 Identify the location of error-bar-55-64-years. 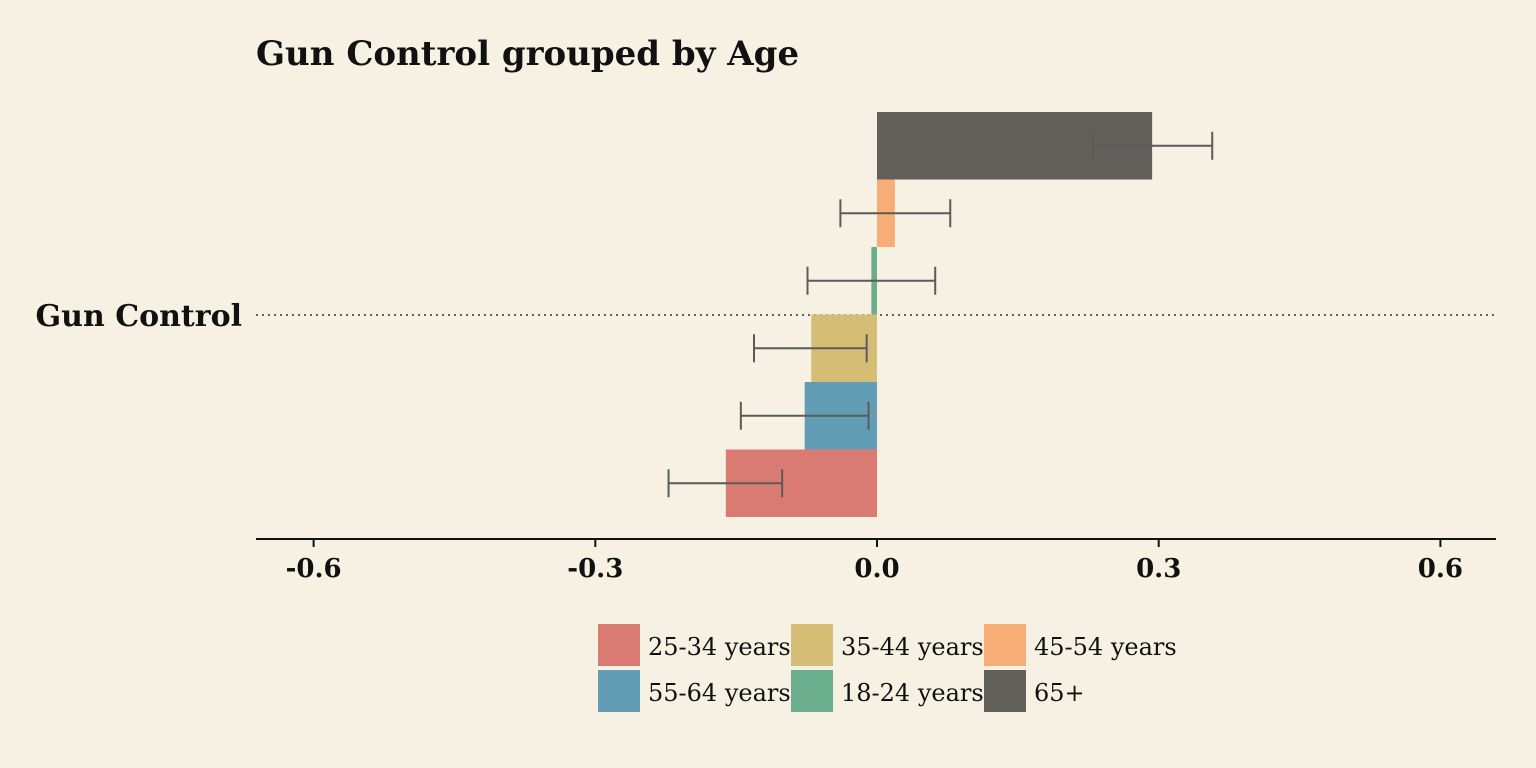
(804, 415).